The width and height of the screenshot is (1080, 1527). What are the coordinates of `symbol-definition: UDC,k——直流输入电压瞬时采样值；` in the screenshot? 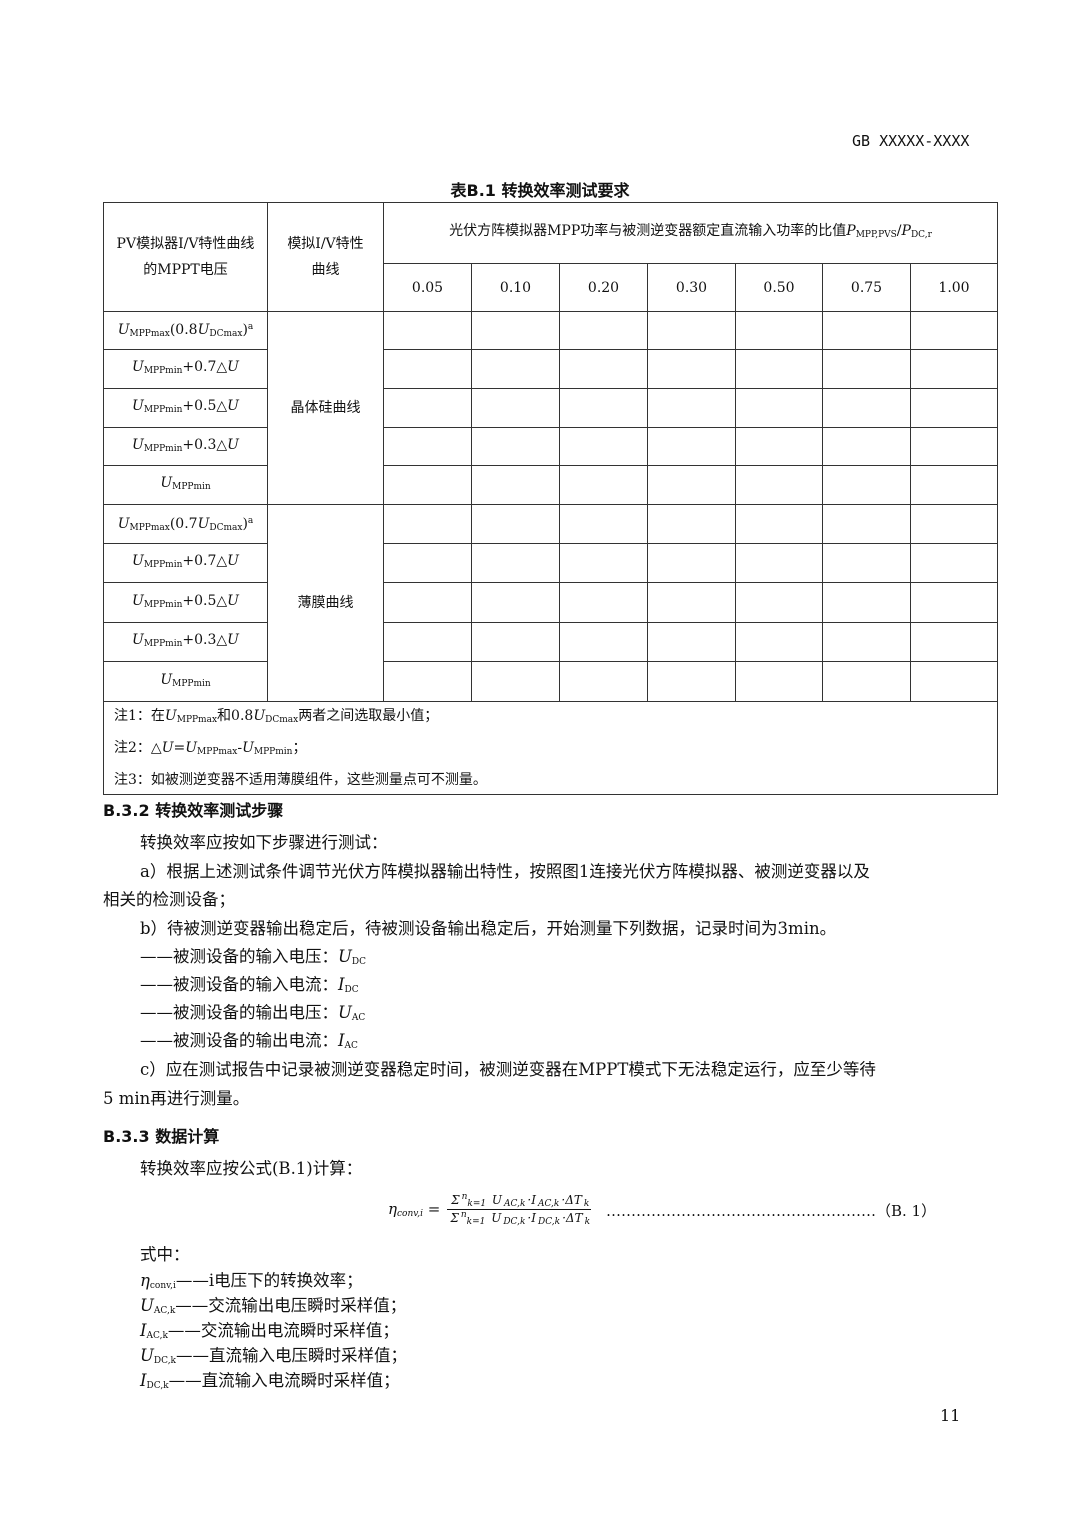 It's located at (274, 1356).